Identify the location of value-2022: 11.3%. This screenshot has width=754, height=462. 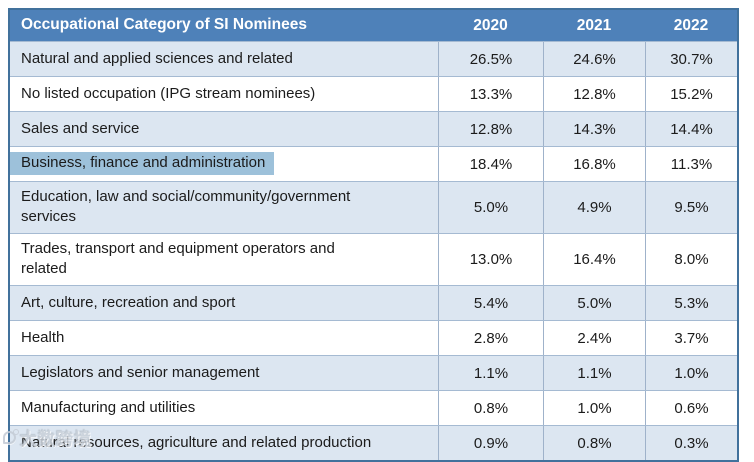
(691, 164).